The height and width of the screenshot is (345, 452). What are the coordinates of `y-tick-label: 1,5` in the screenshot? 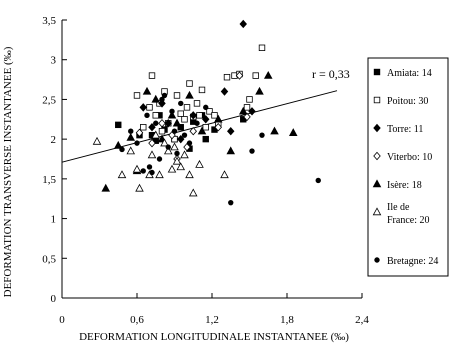 It's located at (49, 180).